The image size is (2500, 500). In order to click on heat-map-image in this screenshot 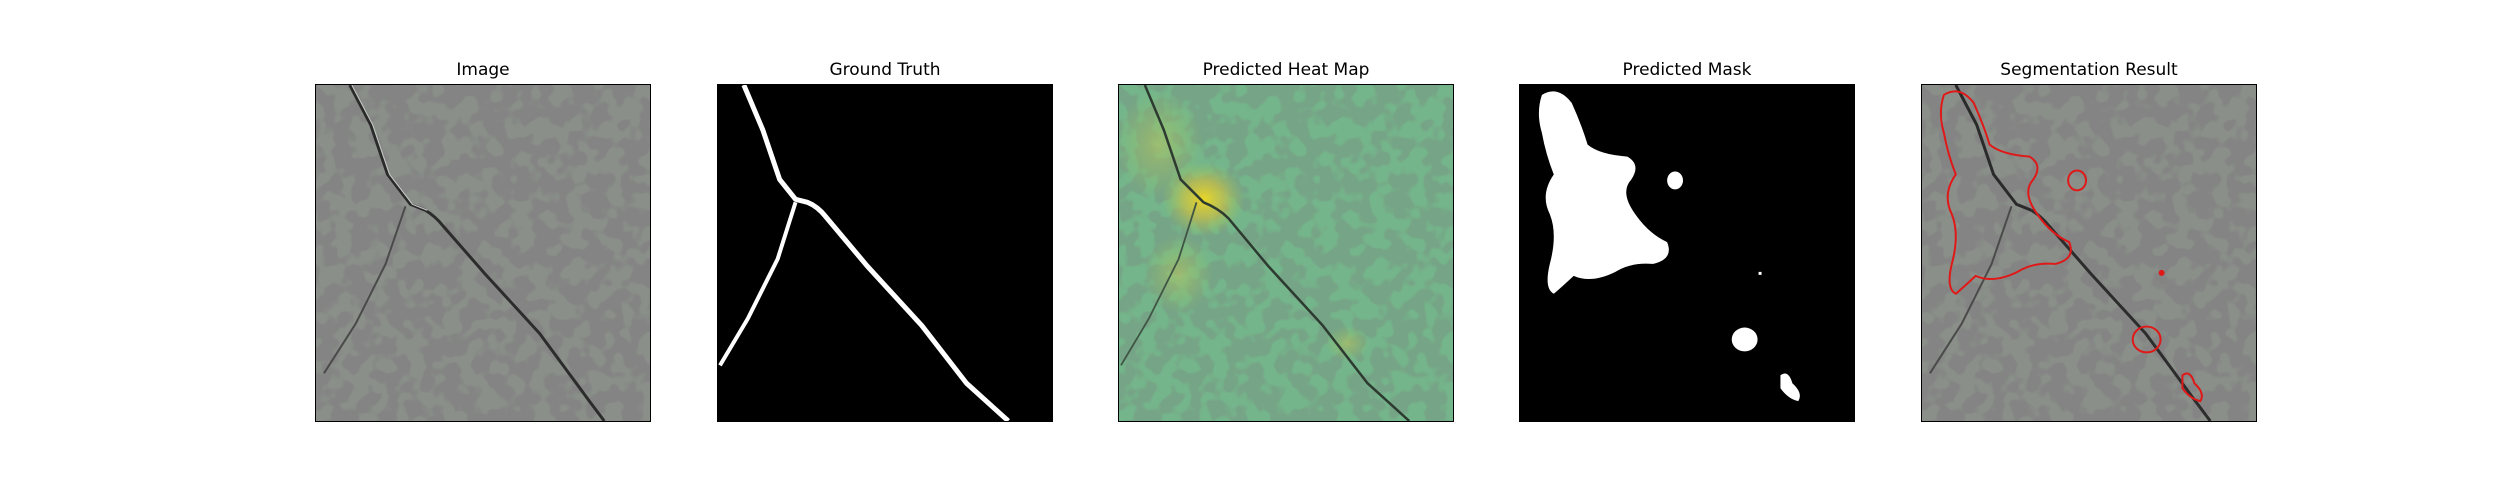, I will do `click(1286, 253)`.